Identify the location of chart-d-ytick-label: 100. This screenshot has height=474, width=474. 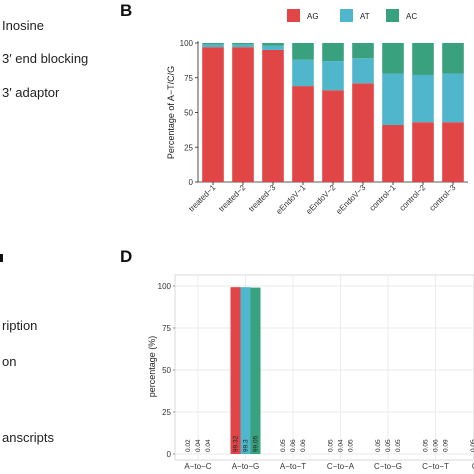
(165, 286).